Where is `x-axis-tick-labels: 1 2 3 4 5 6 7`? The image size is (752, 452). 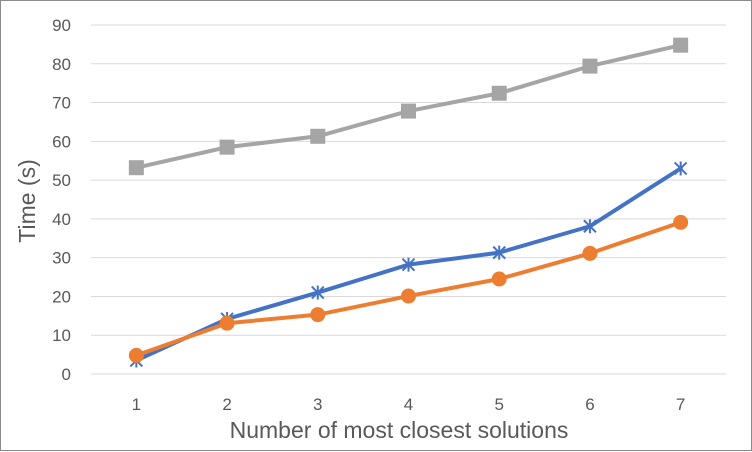 x-axis-tick-labels: 1 2 3 4 5 6 7 is located at coordinates (409, 404).